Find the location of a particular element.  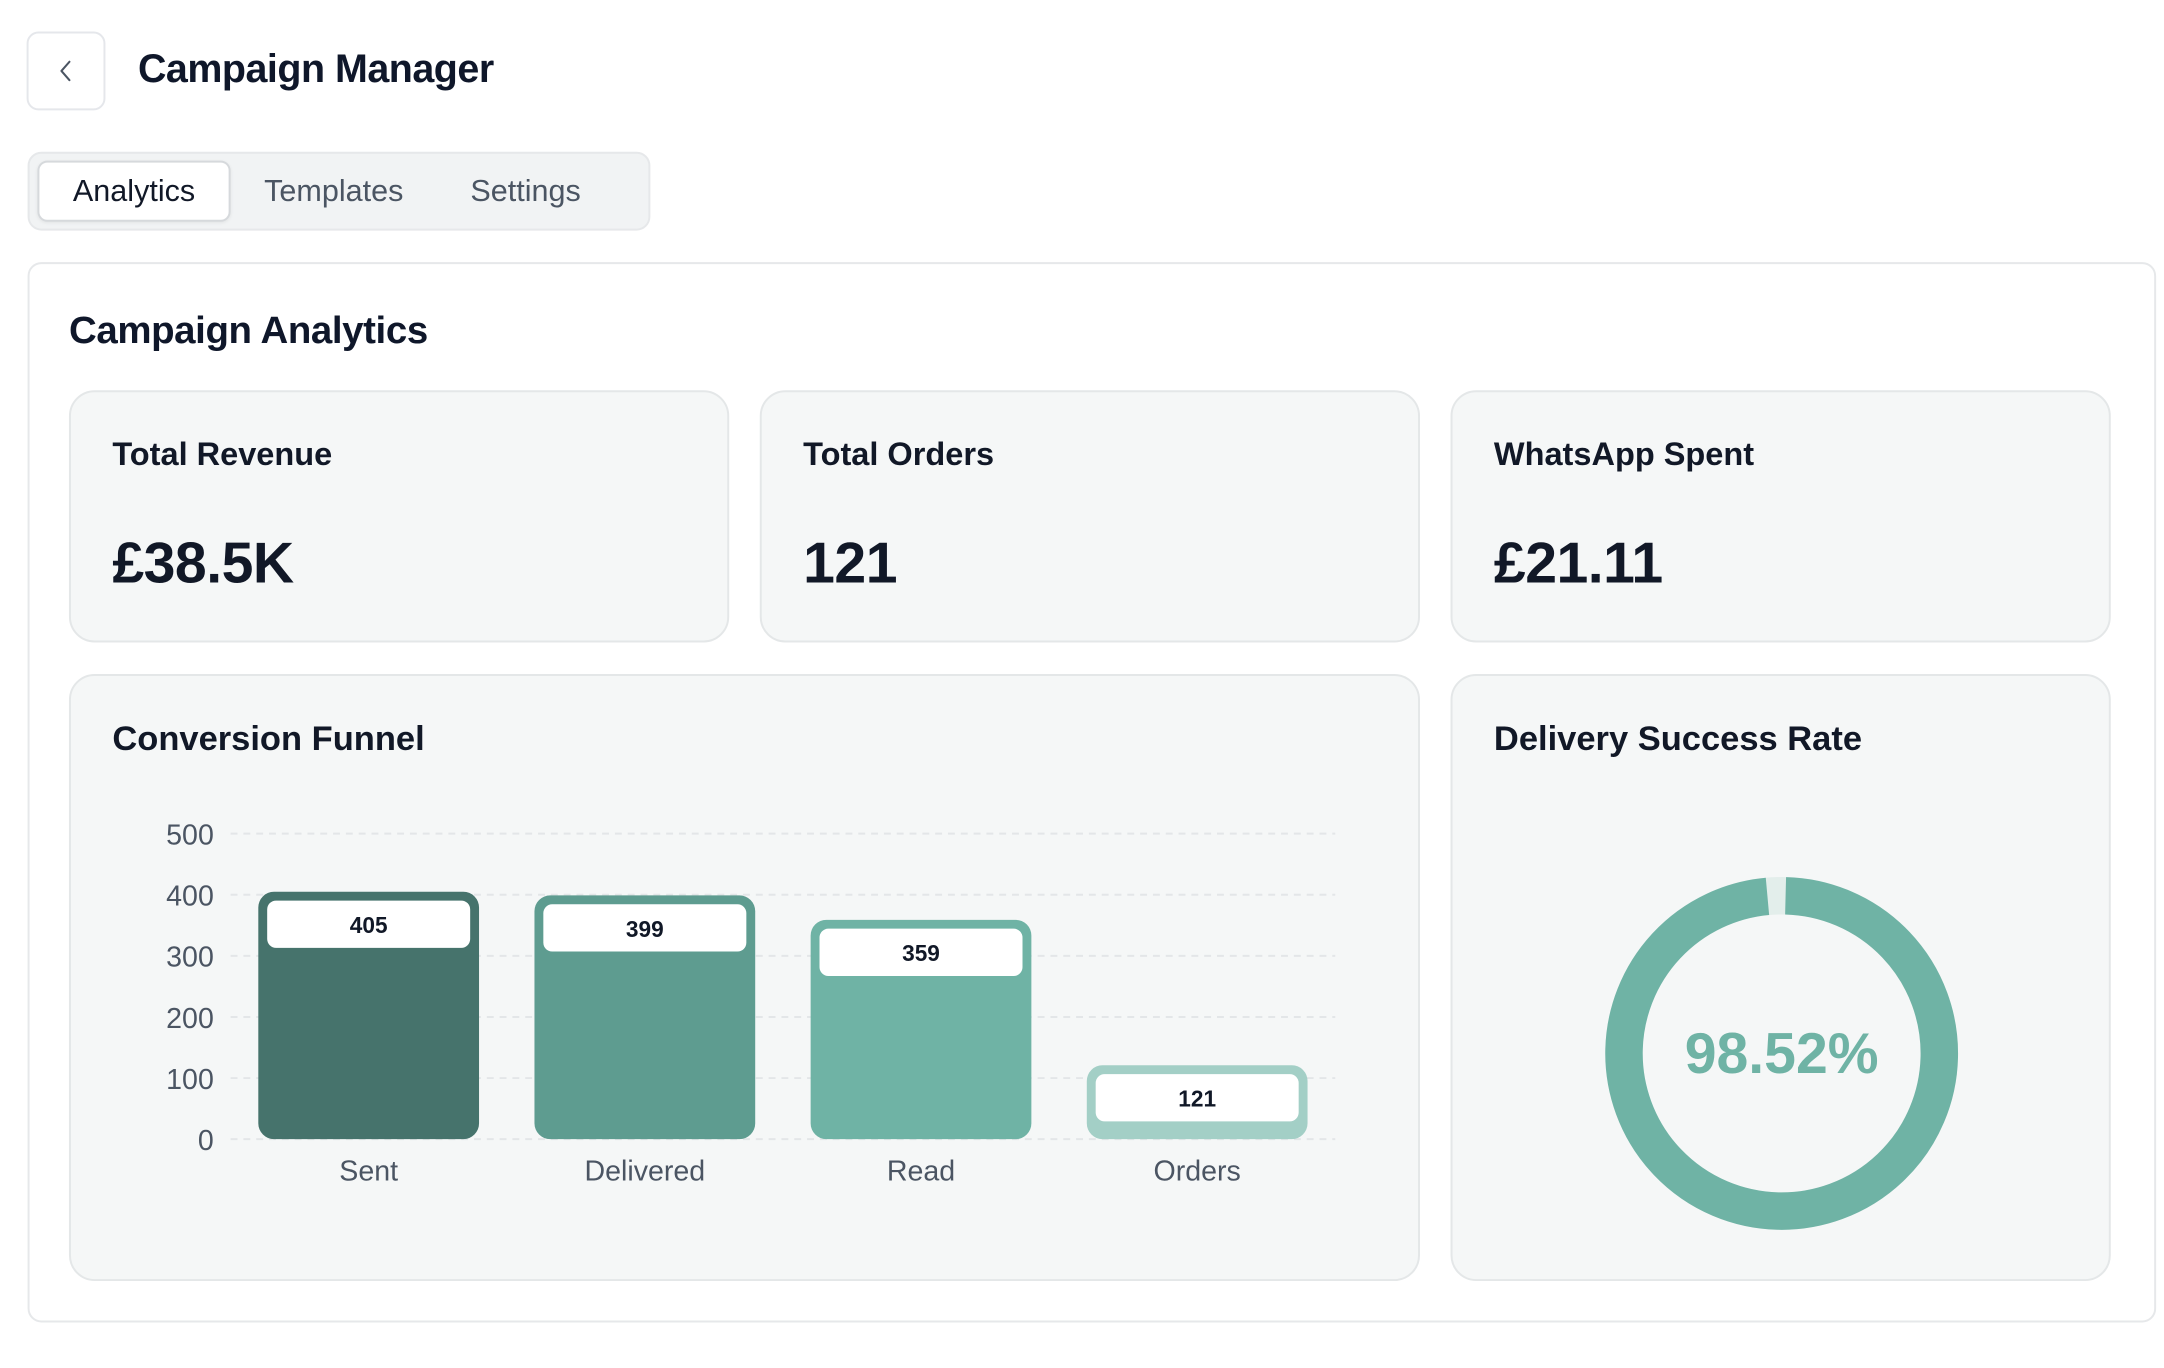

tab-templates: Templates is located at coordinates (334, 190).